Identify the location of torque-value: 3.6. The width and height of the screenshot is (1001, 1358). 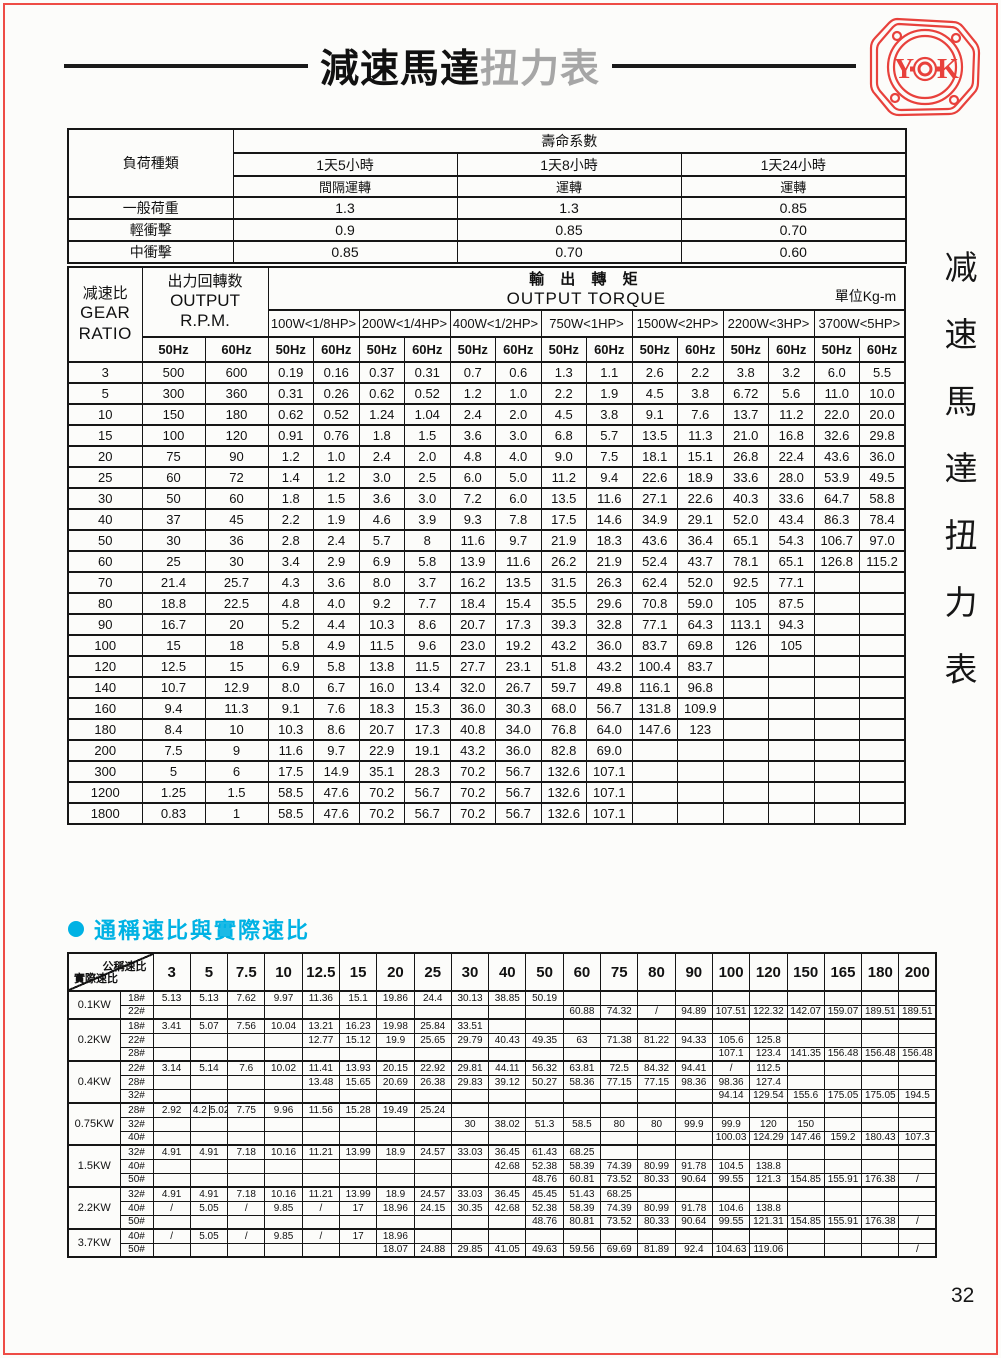
(473, 435).